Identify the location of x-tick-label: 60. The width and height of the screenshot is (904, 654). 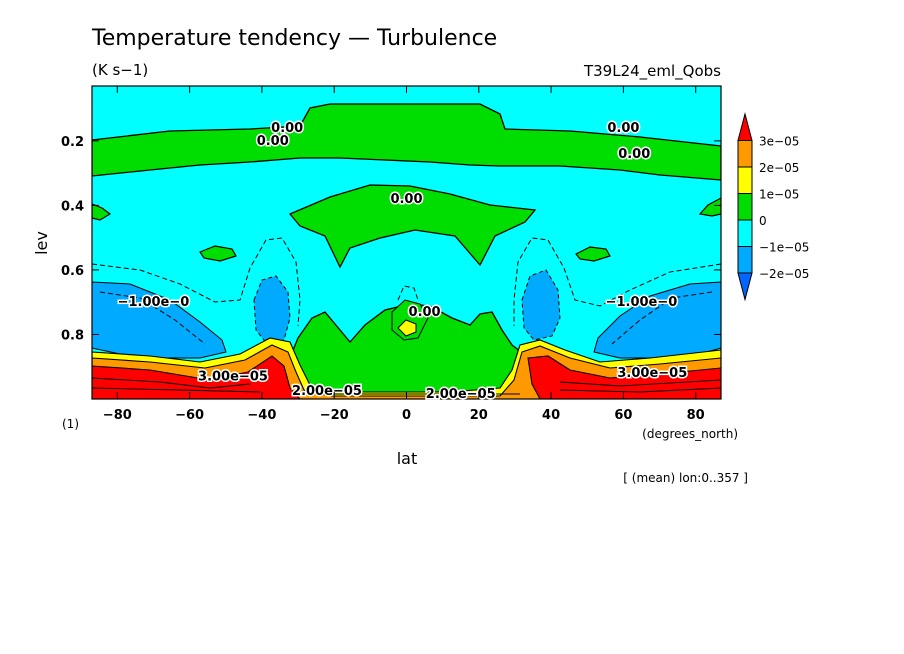
(623, 415).